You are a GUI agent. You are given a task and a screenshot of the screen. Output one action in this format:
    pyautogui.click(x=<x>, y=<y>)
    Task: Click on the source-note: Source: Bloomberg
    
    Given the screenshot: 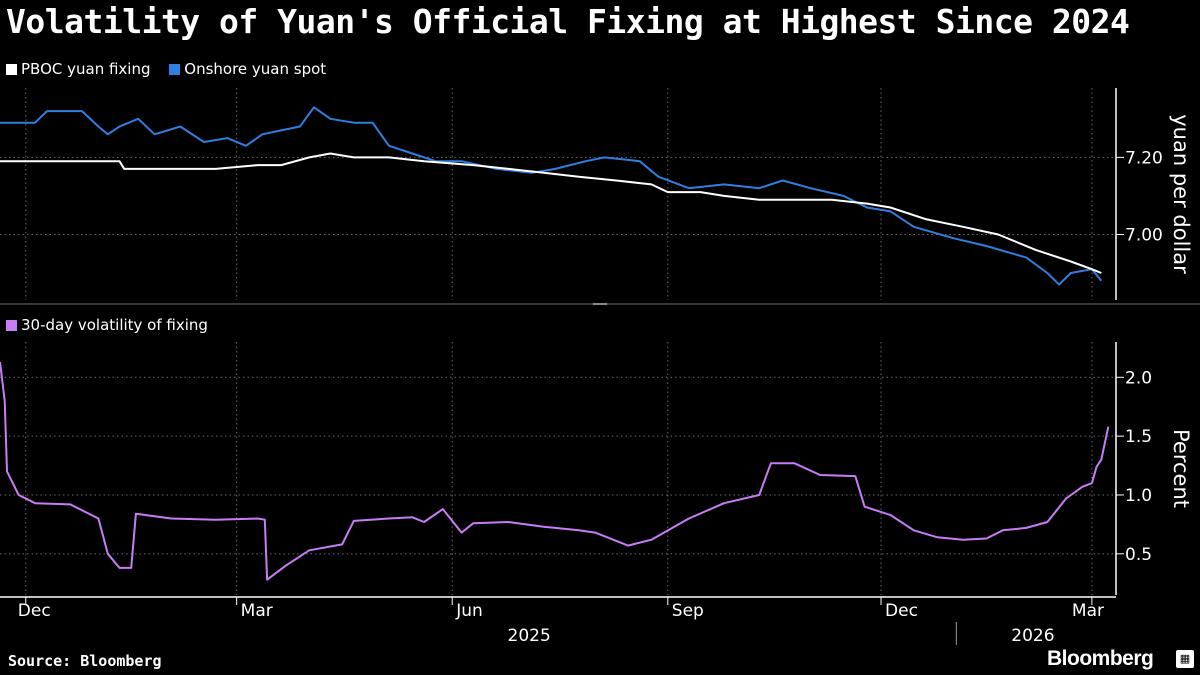 What is the action you would take?
    pyautogui.click(x=85, y=661)
    